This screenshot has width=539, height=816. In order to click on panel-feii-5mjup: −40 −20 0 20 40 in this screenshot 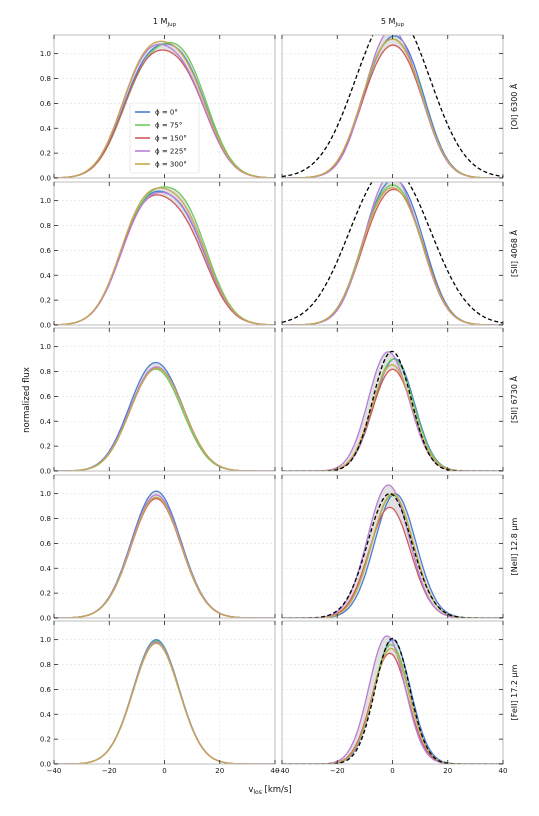, I will do `click(391, 697)`.